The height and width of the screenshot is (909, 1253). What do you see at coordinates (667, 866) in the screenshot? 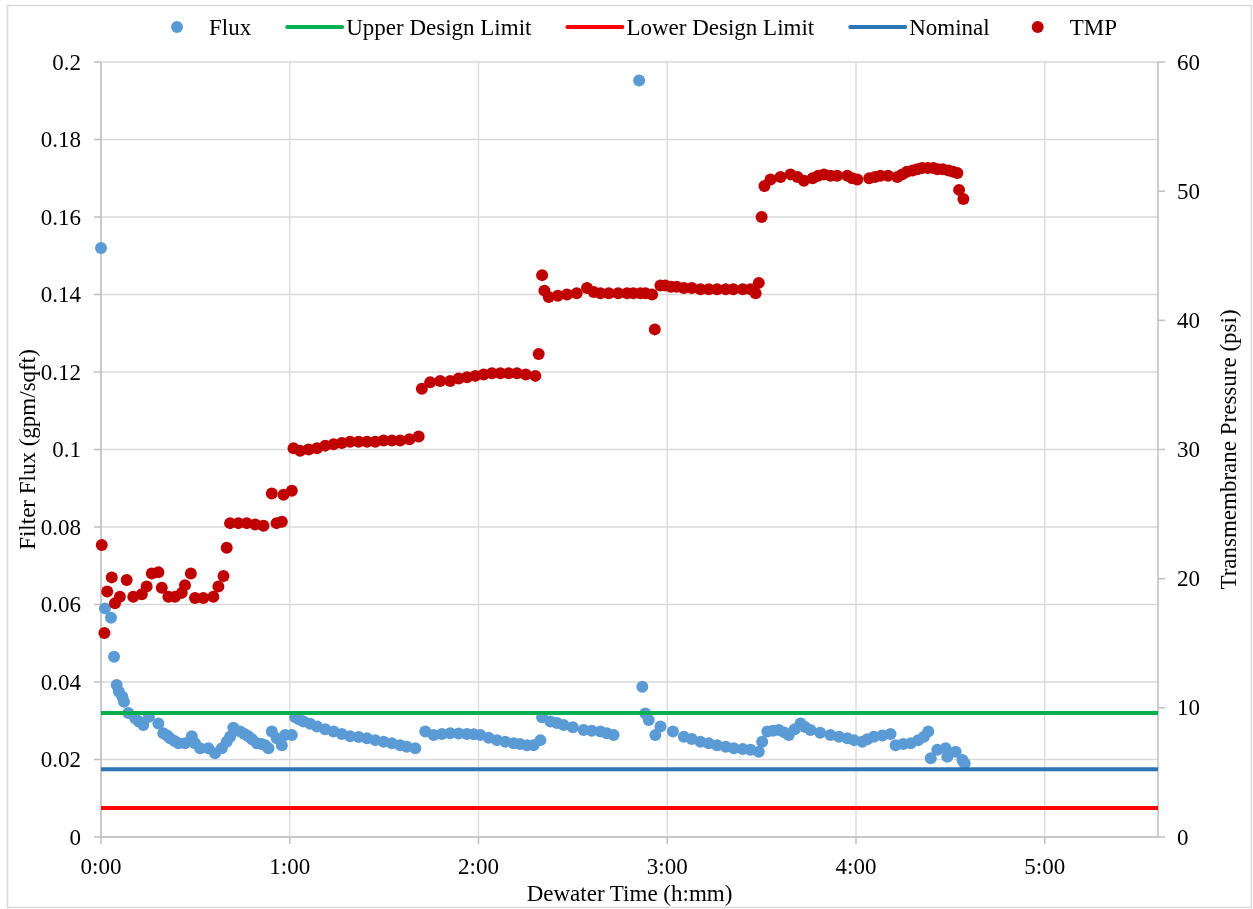
I see `x-tick-label: 3:00` at bounding box center [667, 866].